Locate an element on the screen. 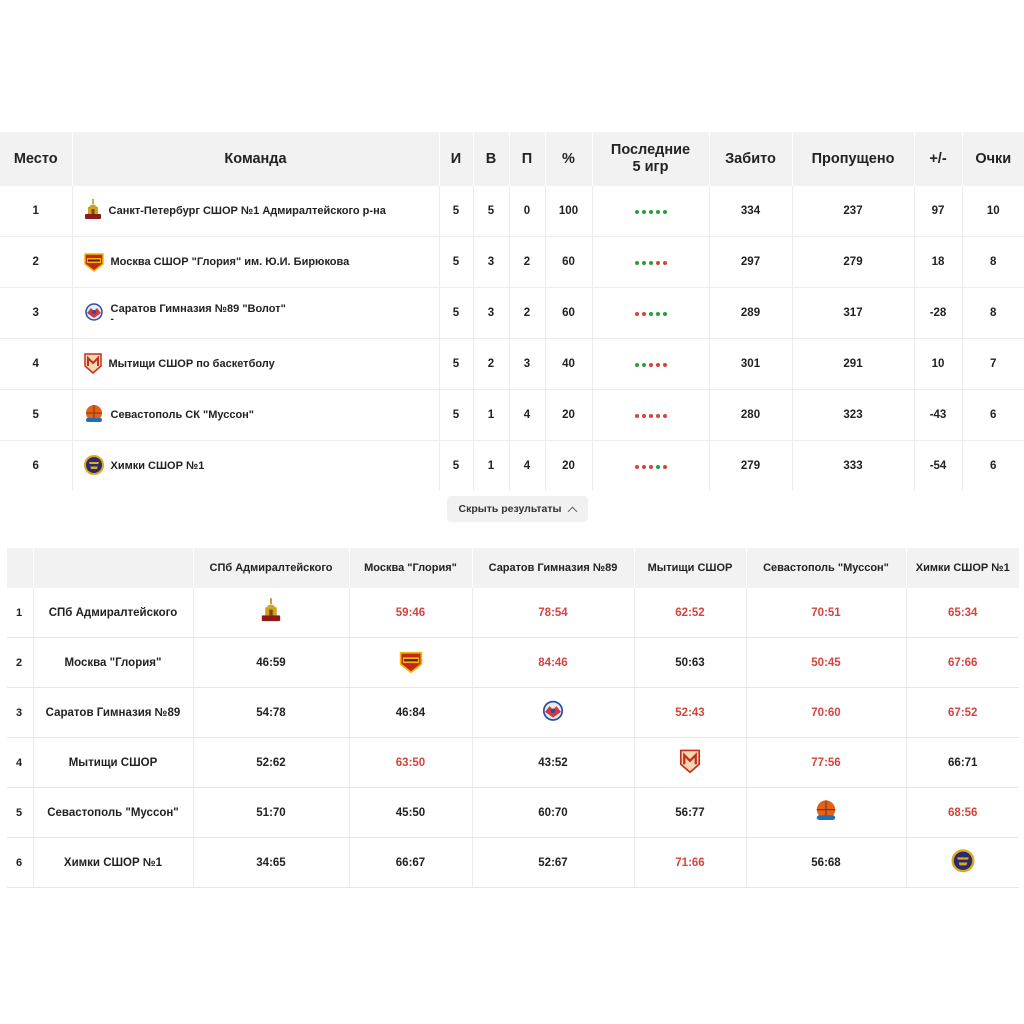 The image size is (1024, 1024). matrix-result-cell: 60:70 is located at coordinates (553, 812).